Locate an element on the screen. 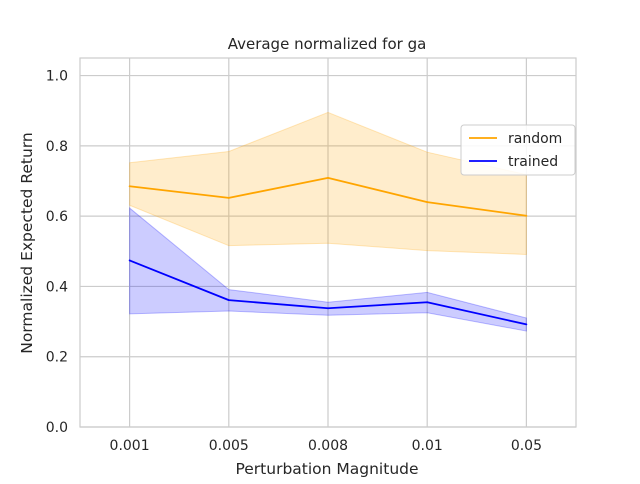  x-axis-label: Perturbation Magnitude is located at coordinates (326, 469).